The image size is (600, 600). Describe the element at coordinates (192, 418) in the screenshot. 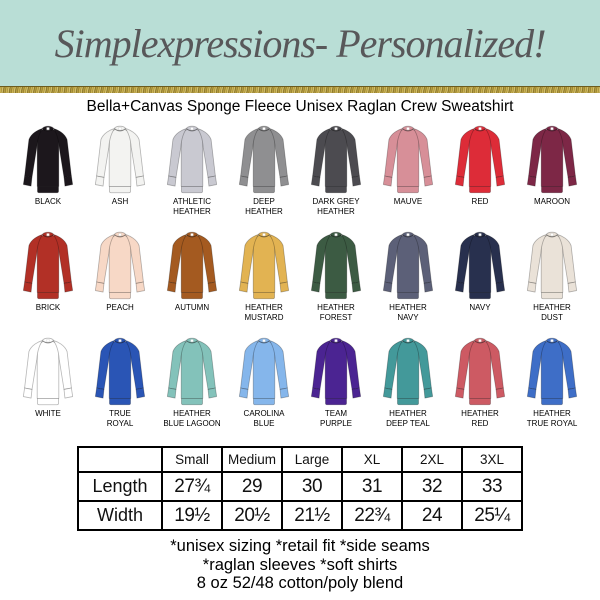

I see `color-label: HEATHER BLUE LAGOON` at that location.